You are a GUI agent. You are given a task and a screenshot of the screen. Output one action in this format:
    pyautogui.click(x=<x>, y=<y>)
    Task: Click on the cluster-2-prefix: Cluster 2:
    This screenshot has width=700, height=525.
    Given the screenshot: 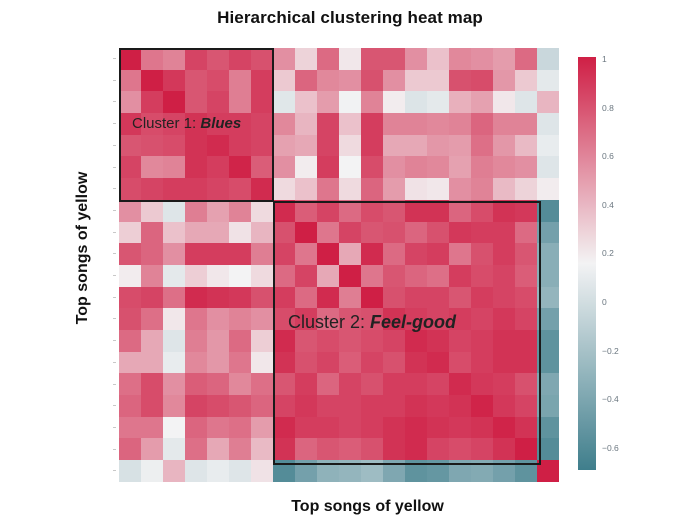 What is the action you would take?
    pyautogui.click(x=329, y=322)
    